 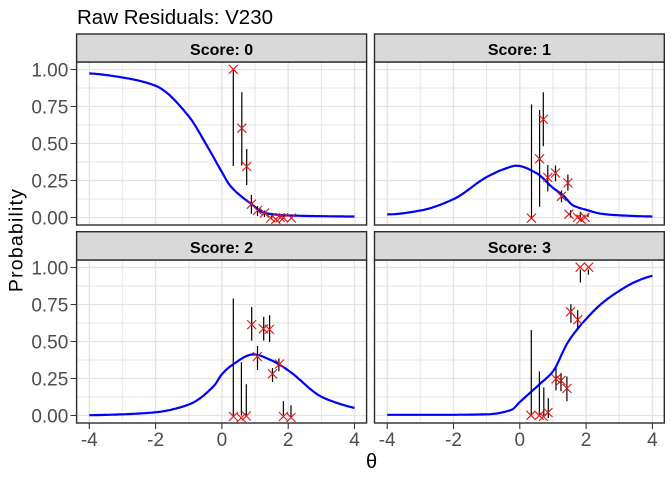 What do you see at coordinates (519, 50) in the screenshot?
I see `svg-text: Score: 1` at bounding box center [519, 50].